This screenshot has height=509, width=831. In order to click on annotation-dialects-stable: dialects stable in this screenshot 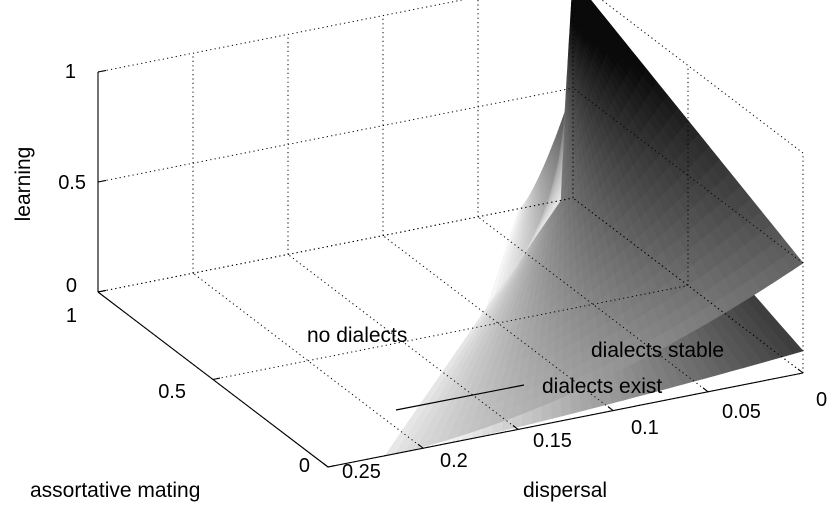, I will do `click(657, 350)`.